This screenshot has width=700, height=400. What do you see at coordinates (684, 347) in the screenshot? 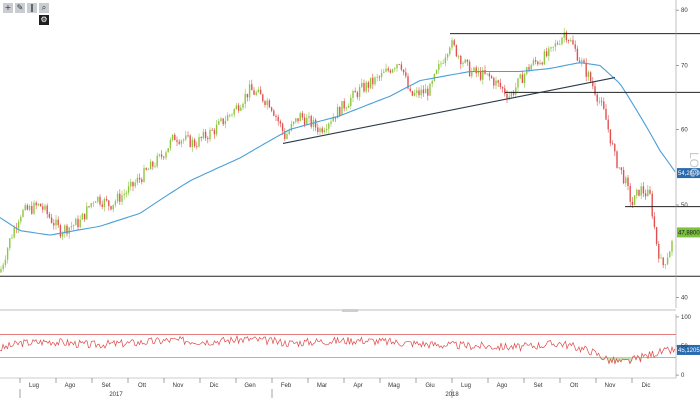
I see `rsi-tick-label: 50` at bounding box center [684, 347].